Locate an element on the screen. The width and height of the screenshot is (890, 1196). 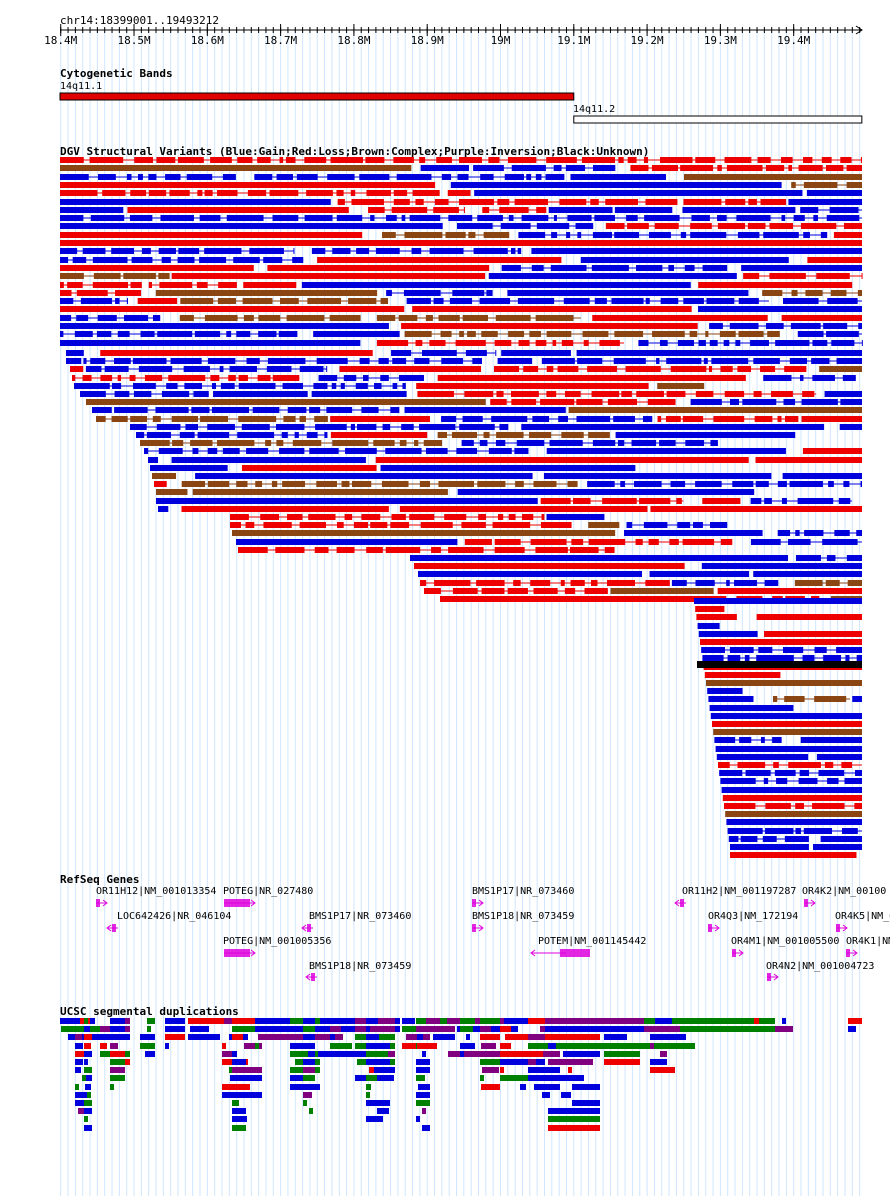
segdup-purple-feature is located at coordinates (421, 1029).